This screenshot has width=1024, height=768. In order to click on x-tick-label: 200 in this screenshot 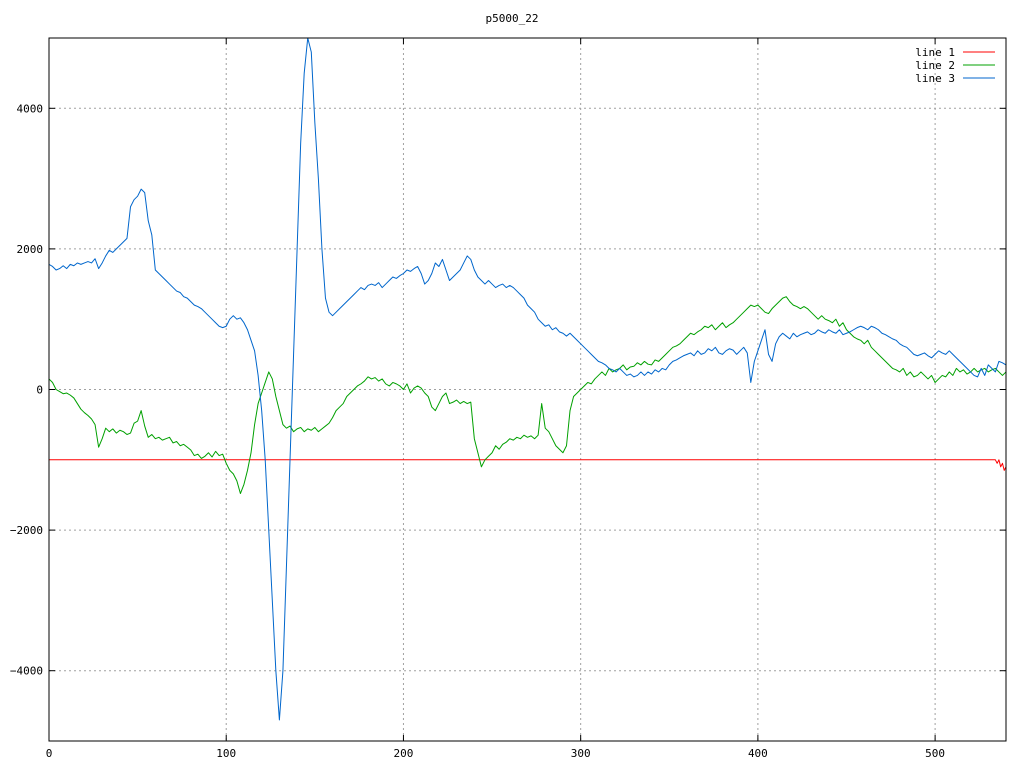, I will do `click(404, 753)`.